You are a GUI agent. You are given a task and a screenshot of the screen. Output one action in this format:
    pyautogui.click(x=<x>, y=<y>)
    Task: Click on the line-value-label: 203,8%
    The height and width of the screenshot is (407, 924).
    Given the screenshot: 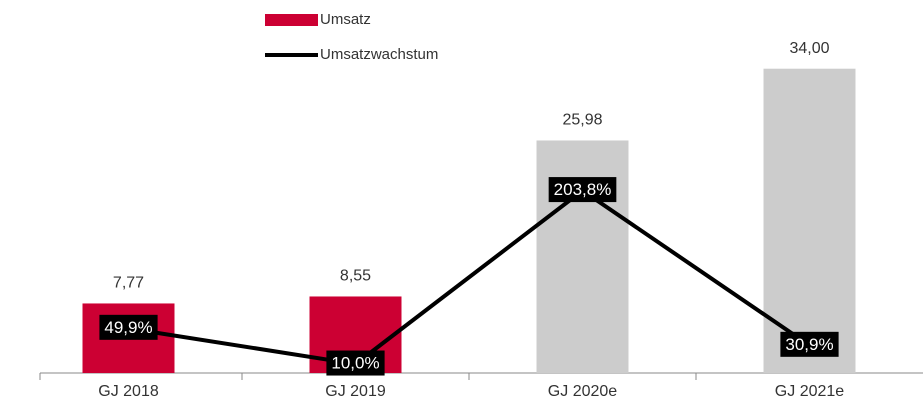 What is the action you would take?
    pyautogui.click(x=583, y=189)
    